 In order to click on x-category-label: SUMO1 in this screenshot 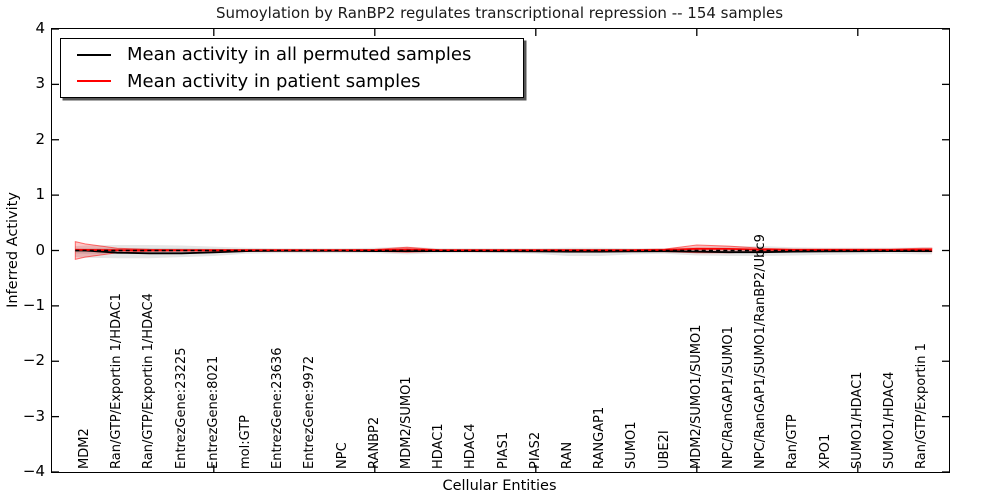, I will do `click(632, 445)`.